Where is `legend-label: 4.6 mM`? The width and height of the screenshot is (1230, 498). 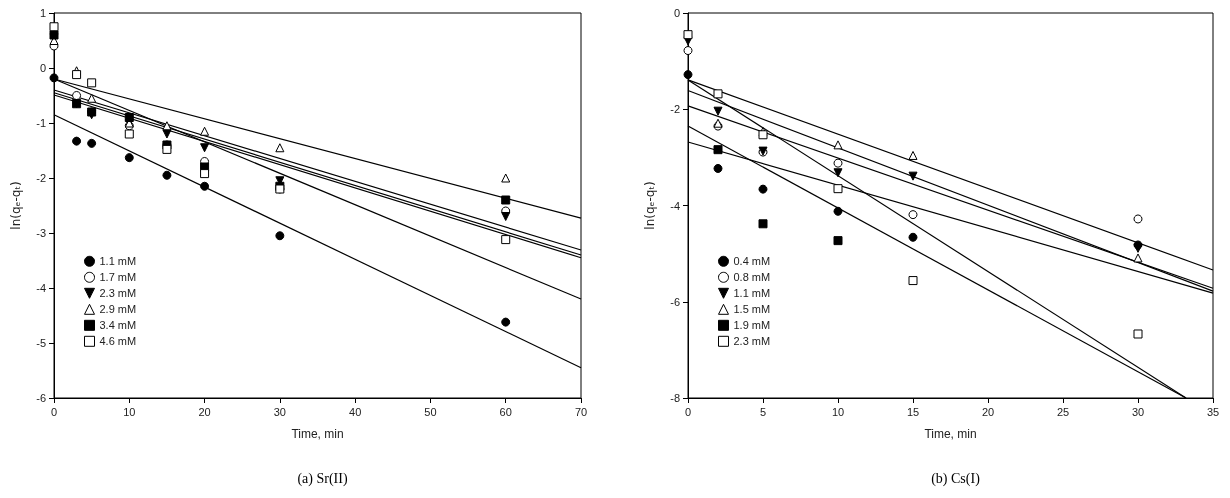
legend-label: 4.6 mM is located at coordinates (118, 341).